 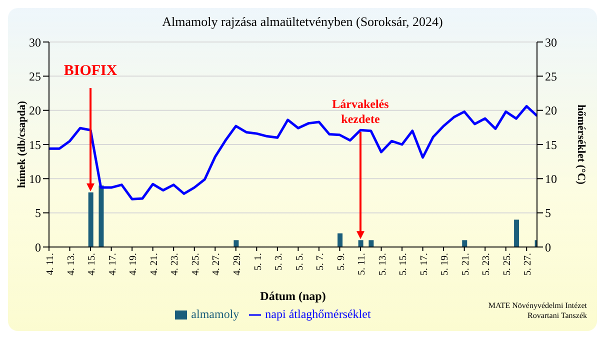 What do you see at coordinates (581, 144) in the screenshot?
I see `y2-axis-title: hőmérséklet (°C)` at bounding box center [581, 144].